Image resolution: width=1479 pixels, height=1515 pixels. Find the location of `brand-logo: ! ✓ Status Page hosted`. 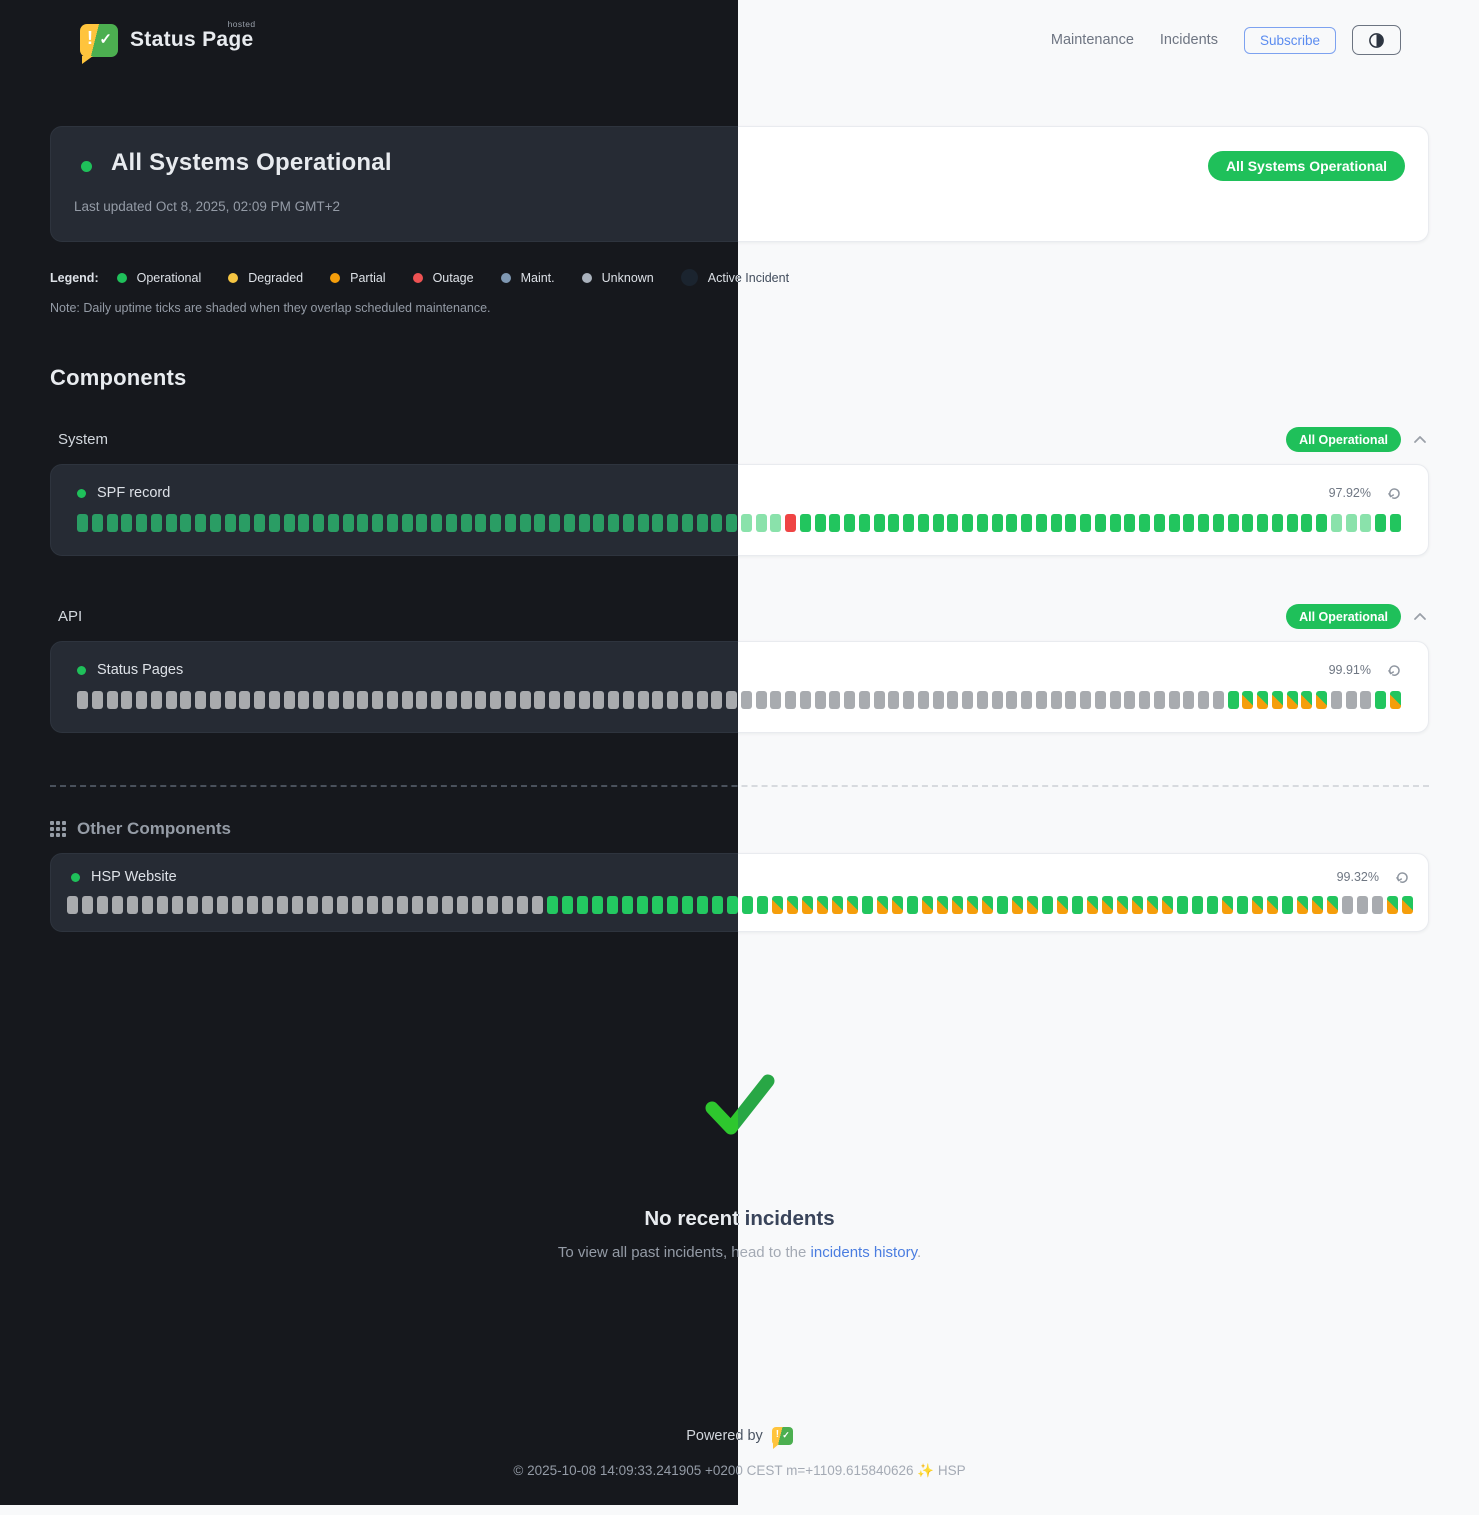

brand-logo: ! ✓ Status Page hosted is located at coordinates (167, 41).